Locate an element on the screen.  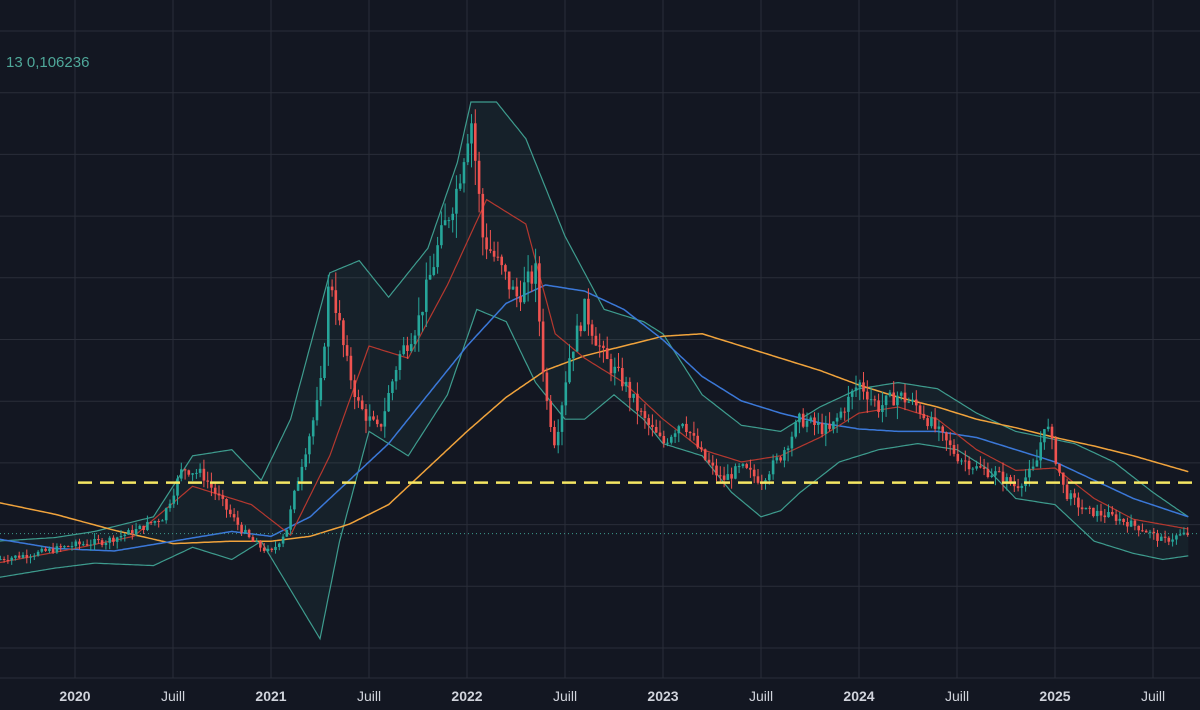
levels is located at coordinates (600, 508).